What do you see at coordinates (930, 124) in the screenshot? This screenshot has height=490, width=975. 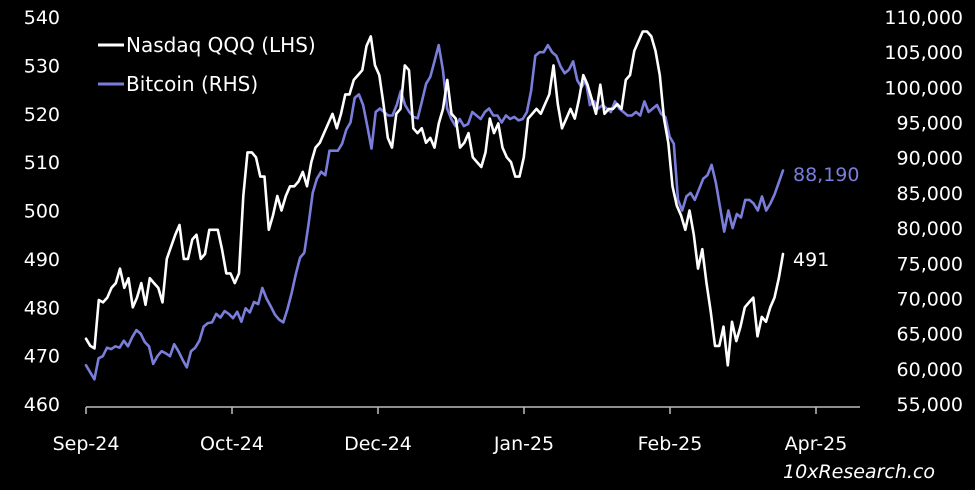 I see `right-axis-tick-label: 95,000` at bounding box center [930, 124].